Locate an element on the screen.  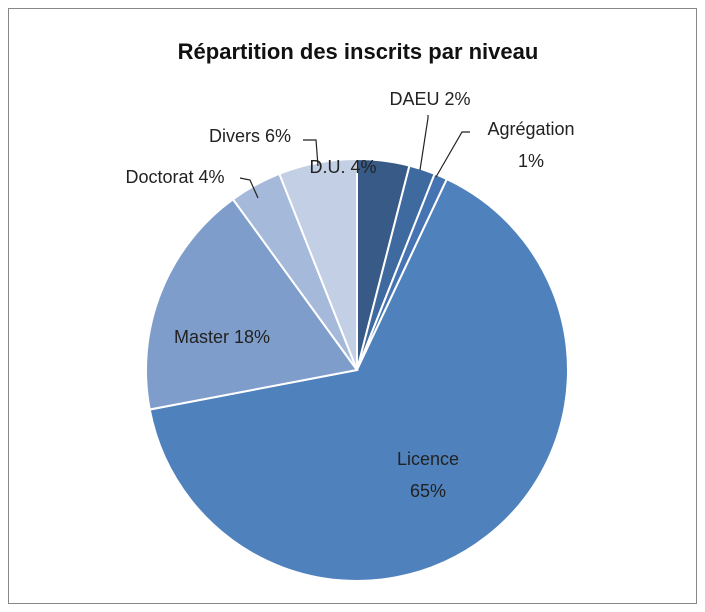
label-category: Divers is located at coordinates (234, 136).